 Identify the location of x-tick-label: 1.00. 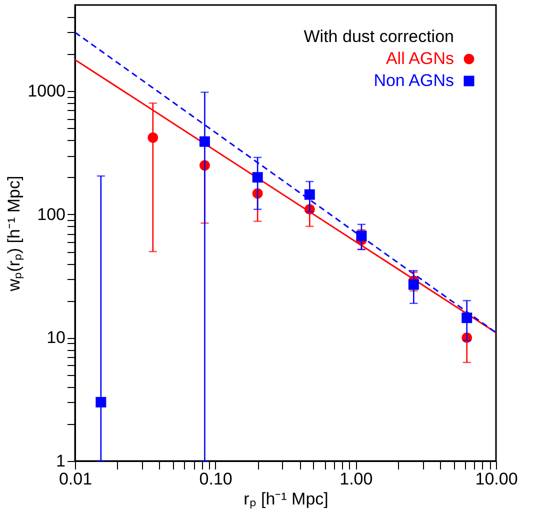
(356, 479).